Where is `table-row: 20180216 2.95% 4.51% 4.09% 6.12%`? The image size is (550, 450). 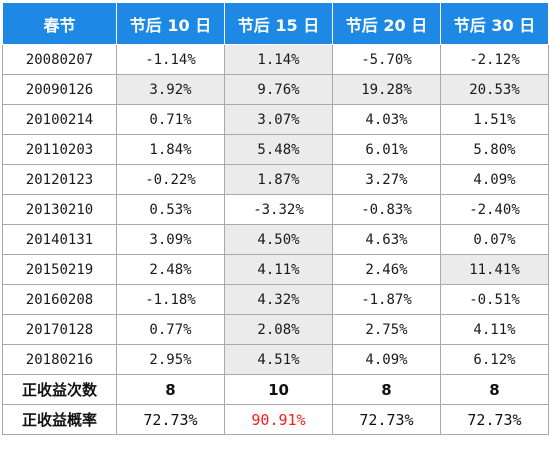 table-row: 20180216 2.95% 4.51% 4.09% 6.12% is located at coordinates (275, 359).